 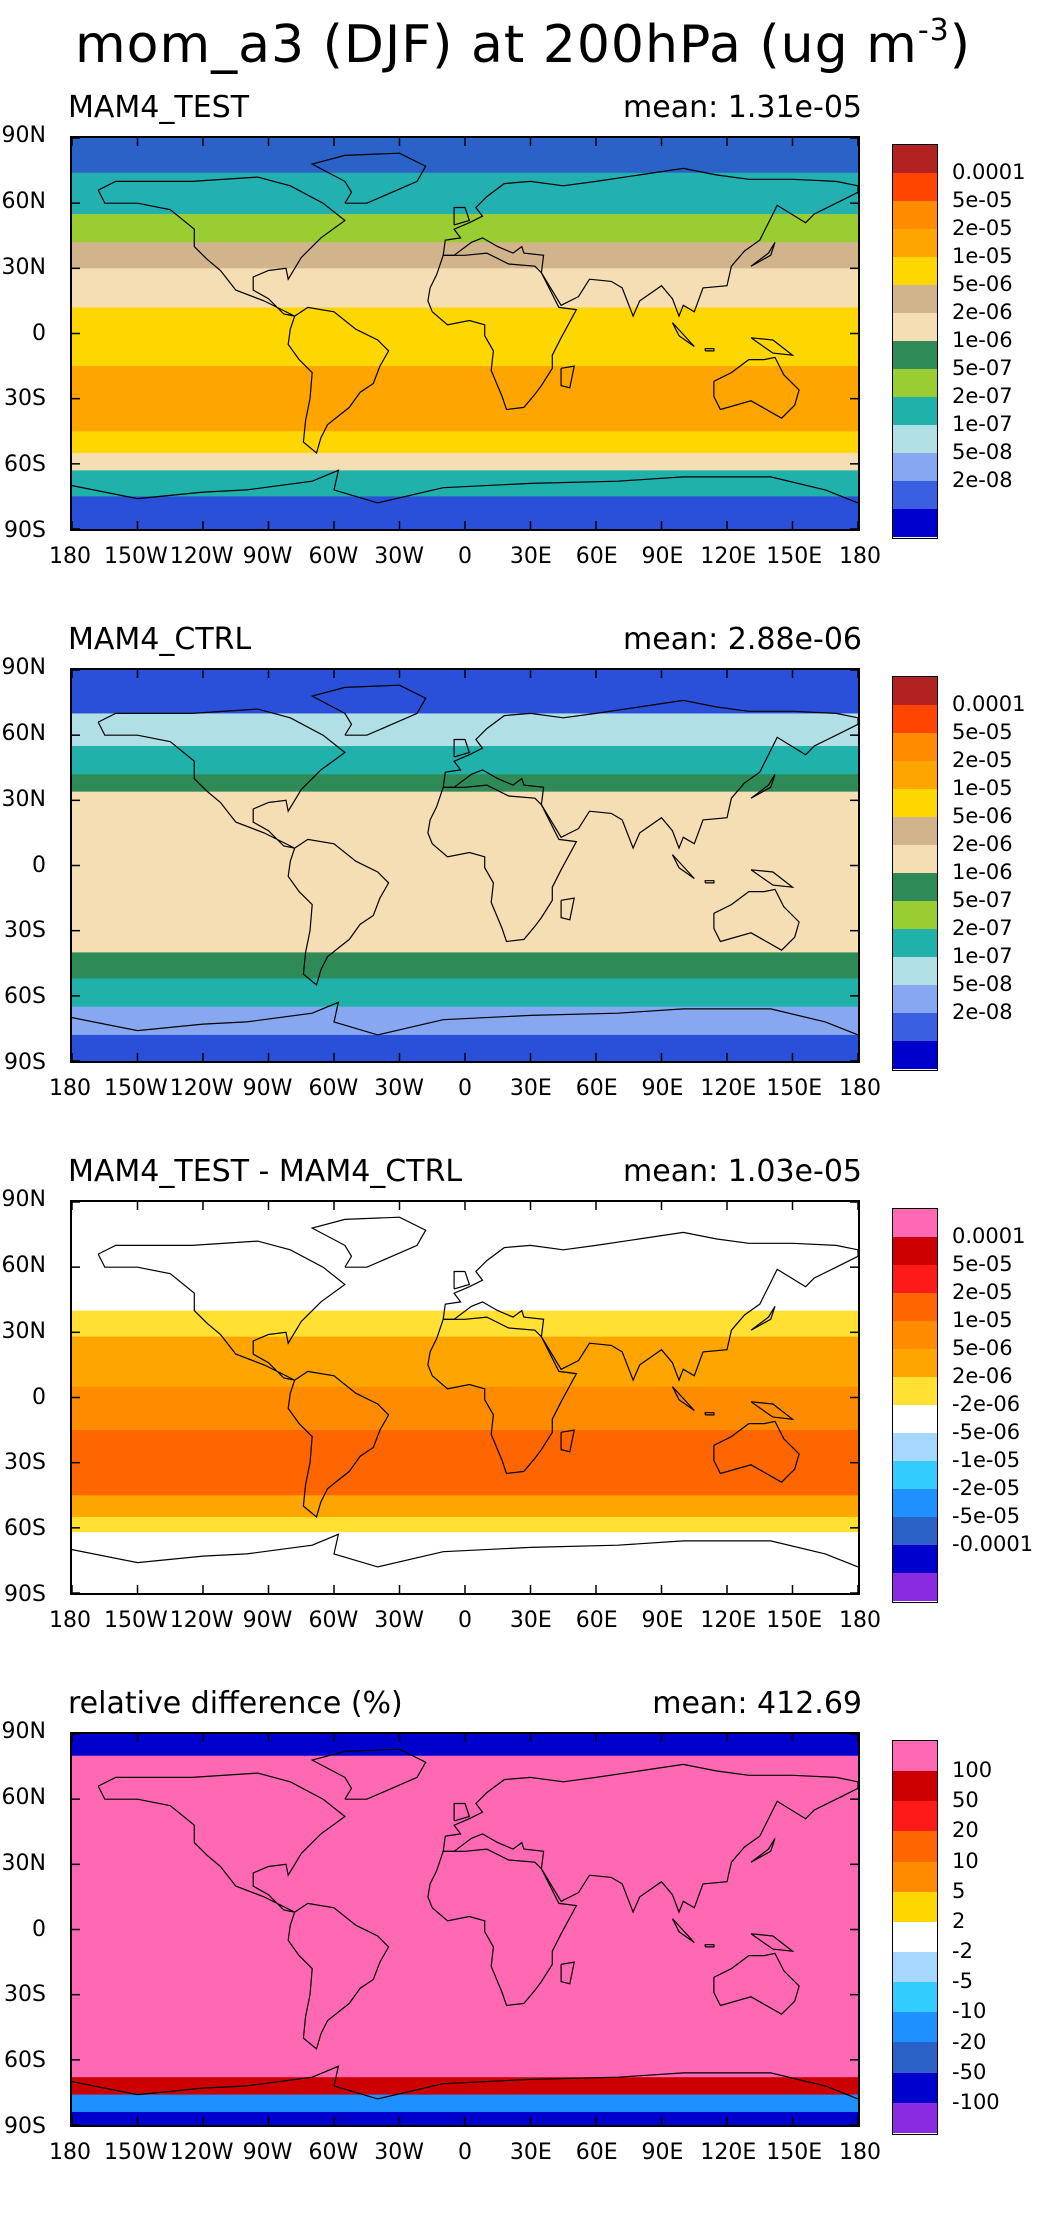 What do you see at coordinates (986, 1404) in the screenshot?
I see `colorbar-label: -2e-06` at bounding box center [986, 1404].